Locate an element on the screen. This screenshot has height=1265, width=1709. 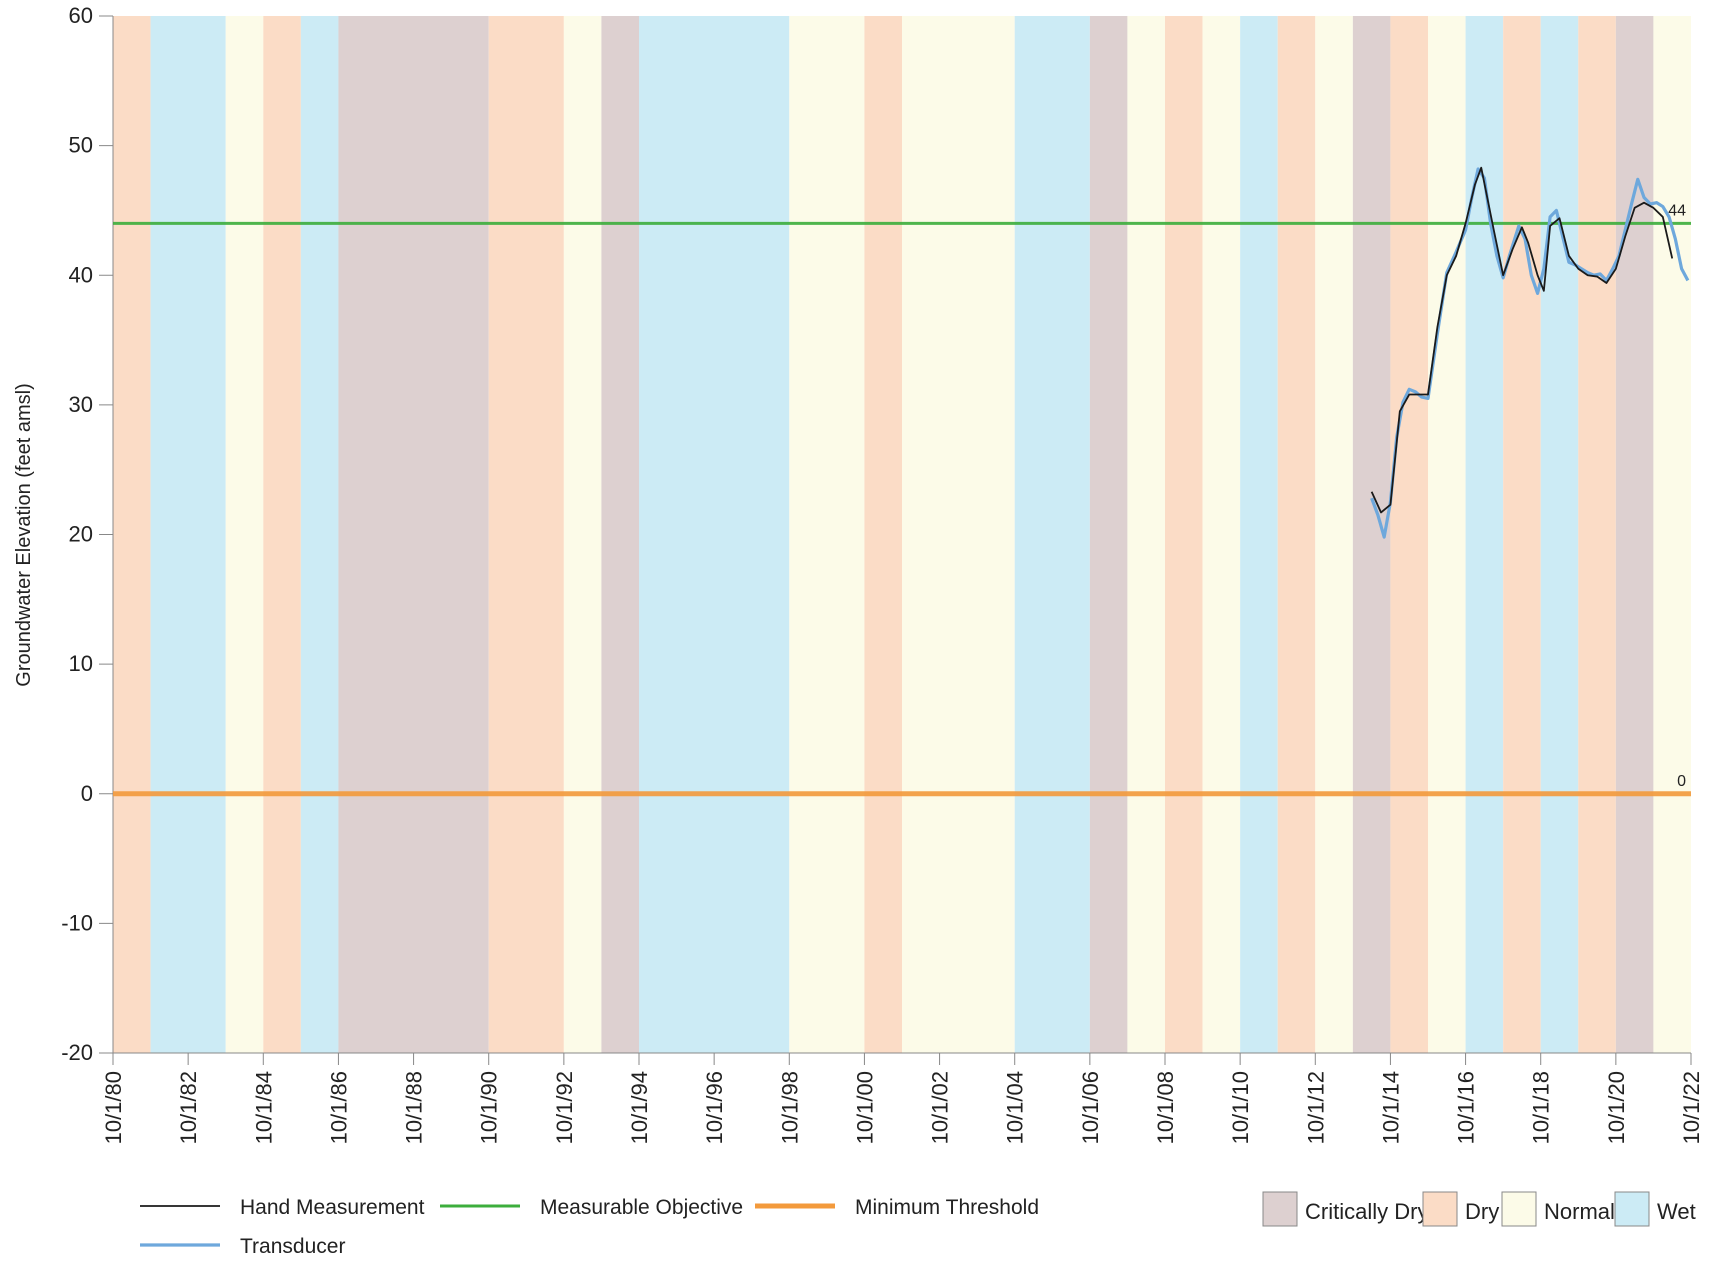
y-axis-label: Groundwater Elevation (feet amsl) is located at coordinates (24, 534).